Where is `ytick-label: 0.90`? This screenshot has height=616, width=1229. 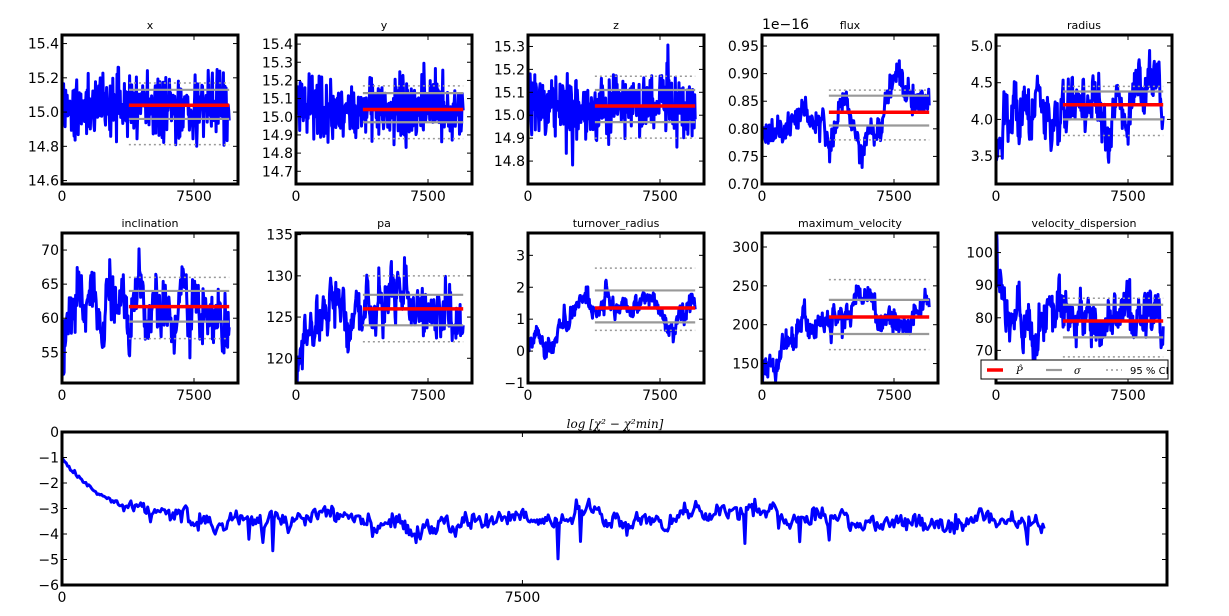 ytick-label: 0.90 is located at coordinates (743, 75).